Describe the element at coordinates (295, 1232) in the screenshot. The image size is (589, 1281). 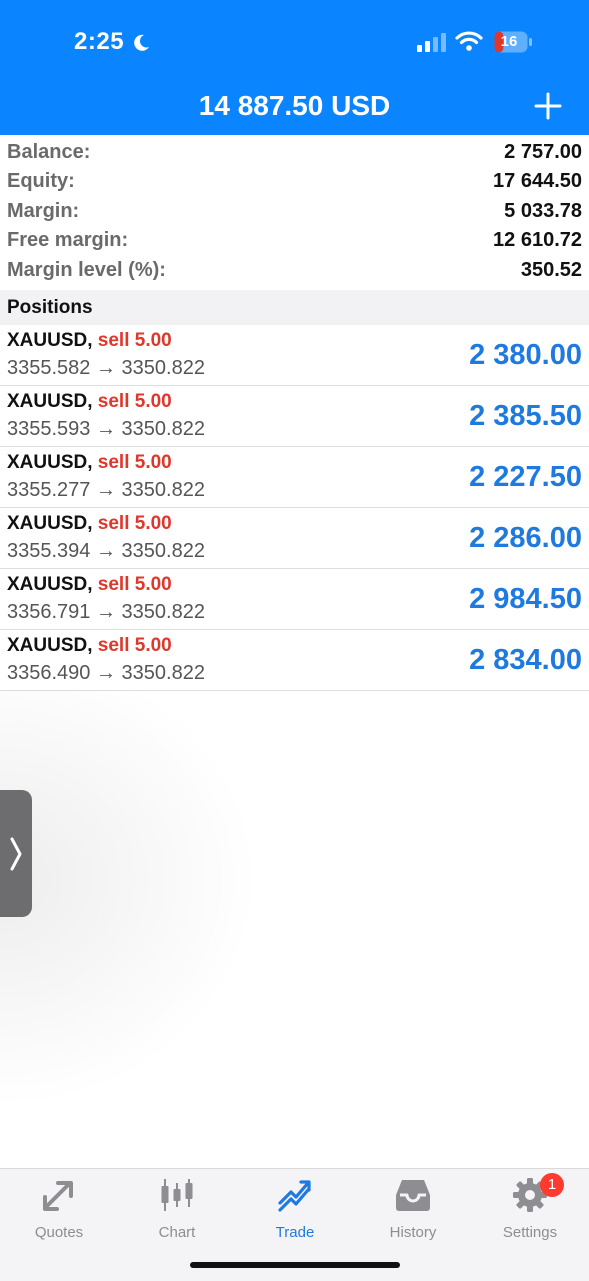
I see `tab-label: Trade` at that location.